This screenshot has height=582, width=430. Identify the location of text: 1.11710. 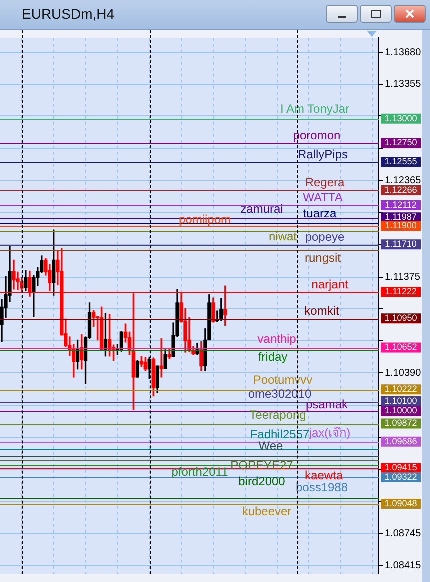
(401, 244).